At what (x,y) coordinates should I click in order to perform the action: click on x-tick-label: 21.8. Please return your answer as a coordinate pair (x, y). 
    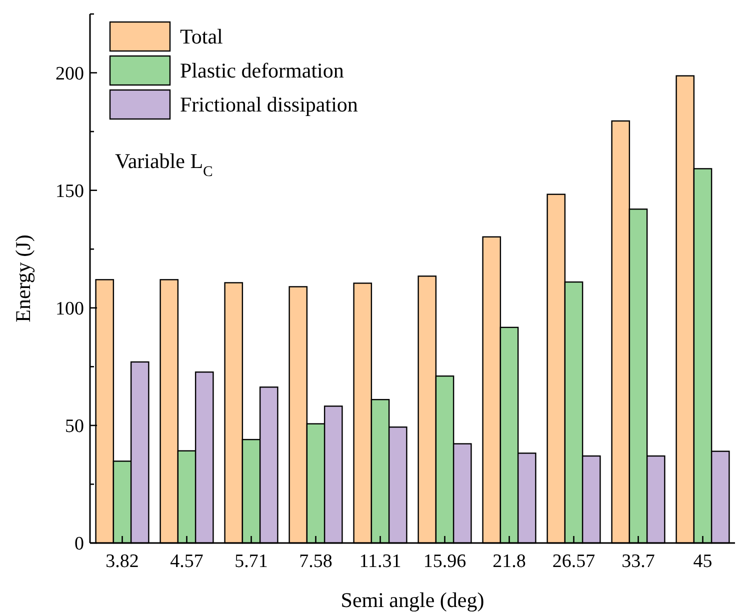
    Looking at the image, I should click on (509, 561).